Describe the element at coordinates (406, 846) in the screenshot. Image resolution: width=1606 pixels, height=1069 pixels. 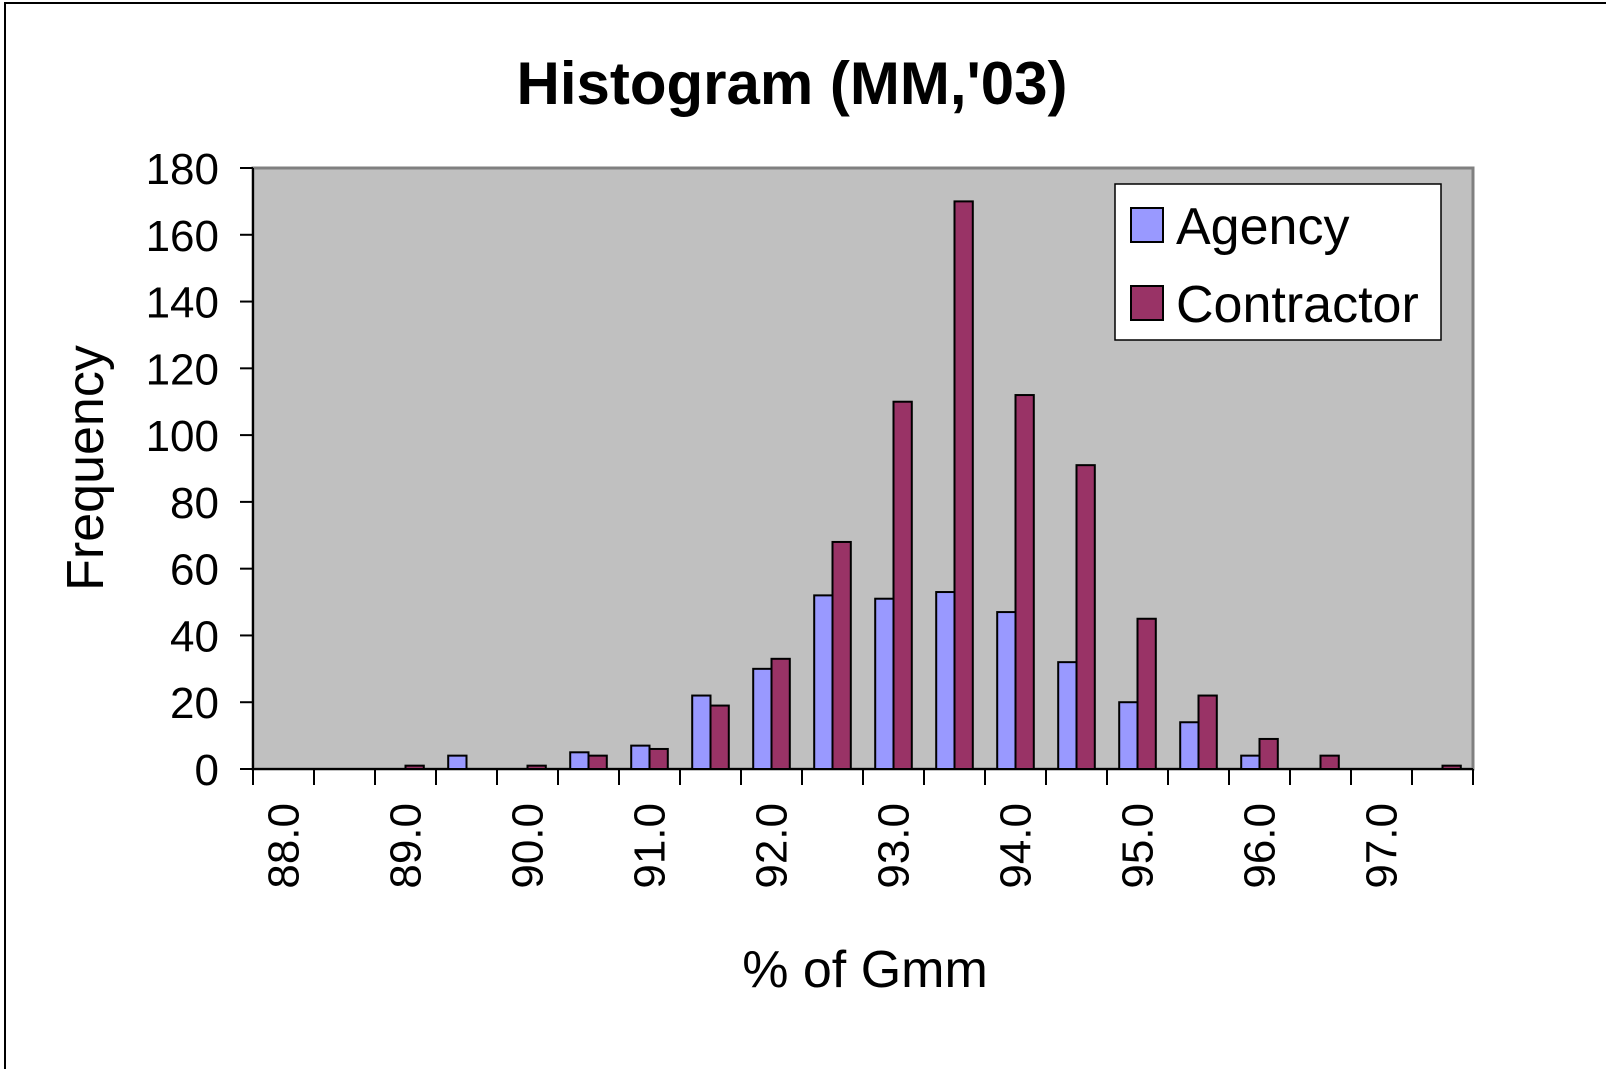
I see `x-tick-label: 89.0` at that location.